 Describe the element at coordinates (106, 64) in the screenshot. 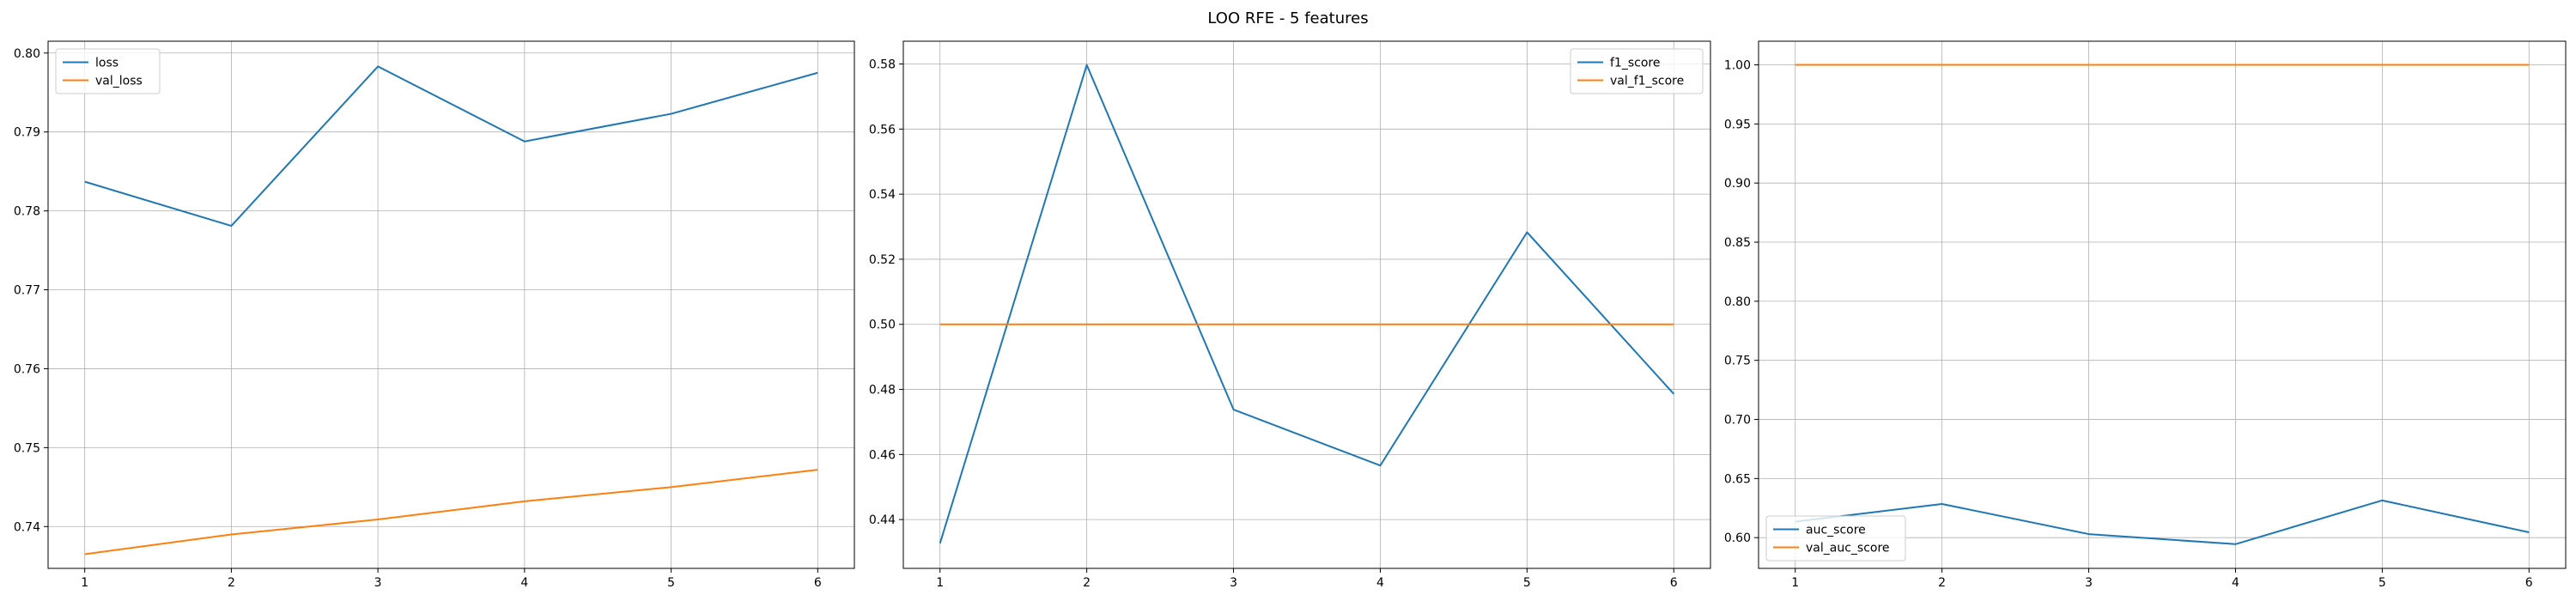

I see `subplot-loss-legend-label-loss: loss` at that location.